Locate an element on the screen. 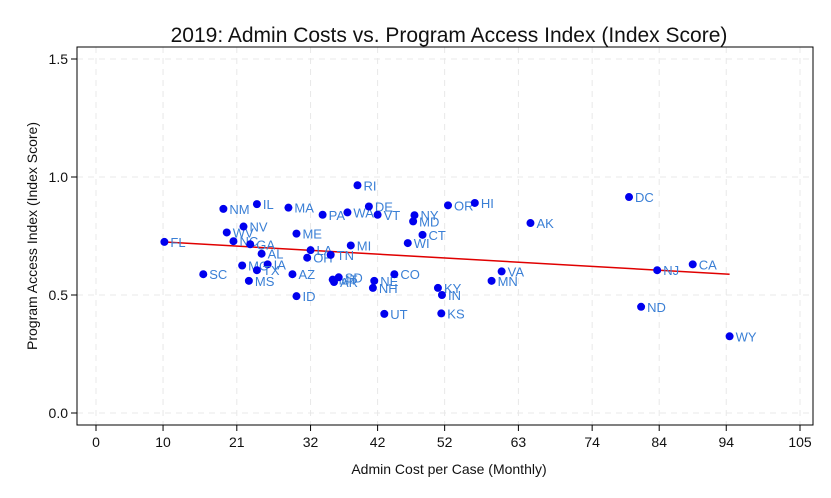 This screenshot has width=831, height=498. y-tick-label: 1.5 is located at coordinates (59, 59).